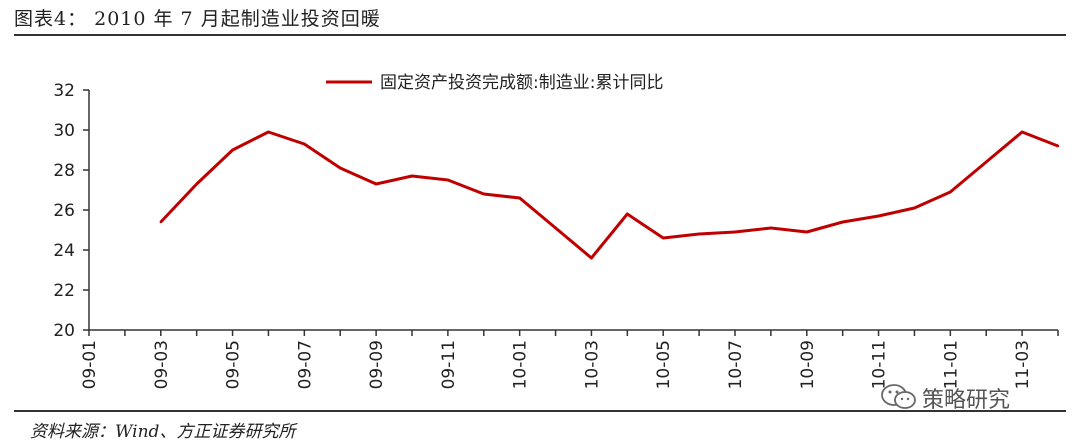  Describe the element at coordinates (90, 364) in the screenshot. I see `x-tick-label: 09-01` at that location.